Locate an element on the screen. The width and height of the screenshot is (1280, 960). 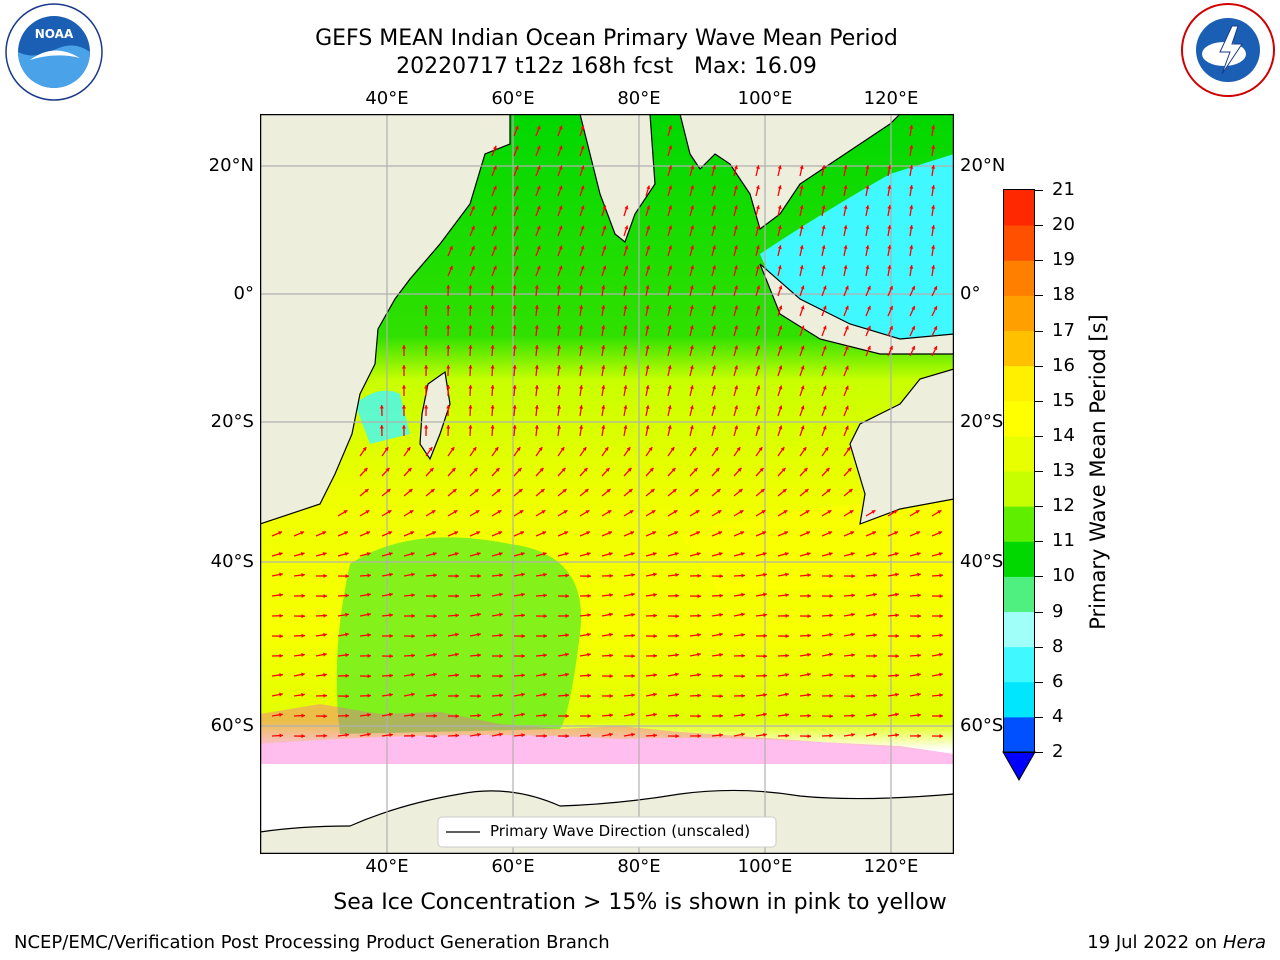
colorbar-tick-label: 4 is located at coordinates (1058, 716).